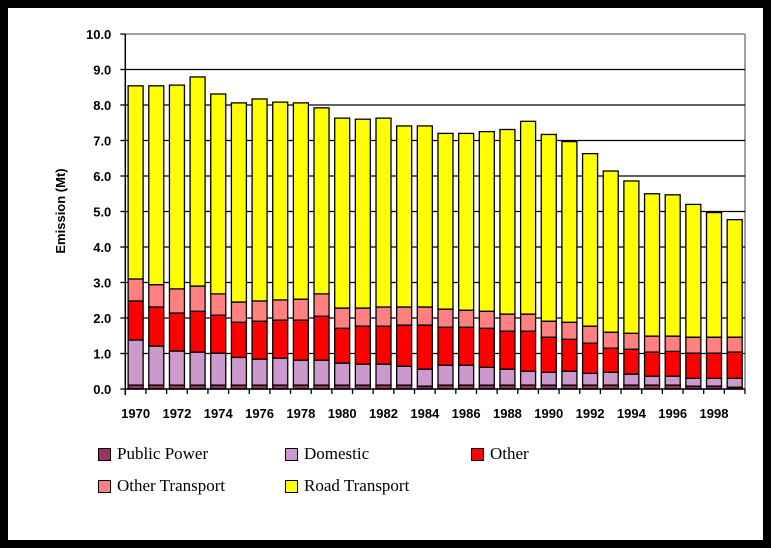 Image resolution: width=771 pixels, height=548 pixels. What do you see at coordinates (357, 485) in the screenshot?
I see `legend-label: Road Transport` at bounding box center [357, 485].